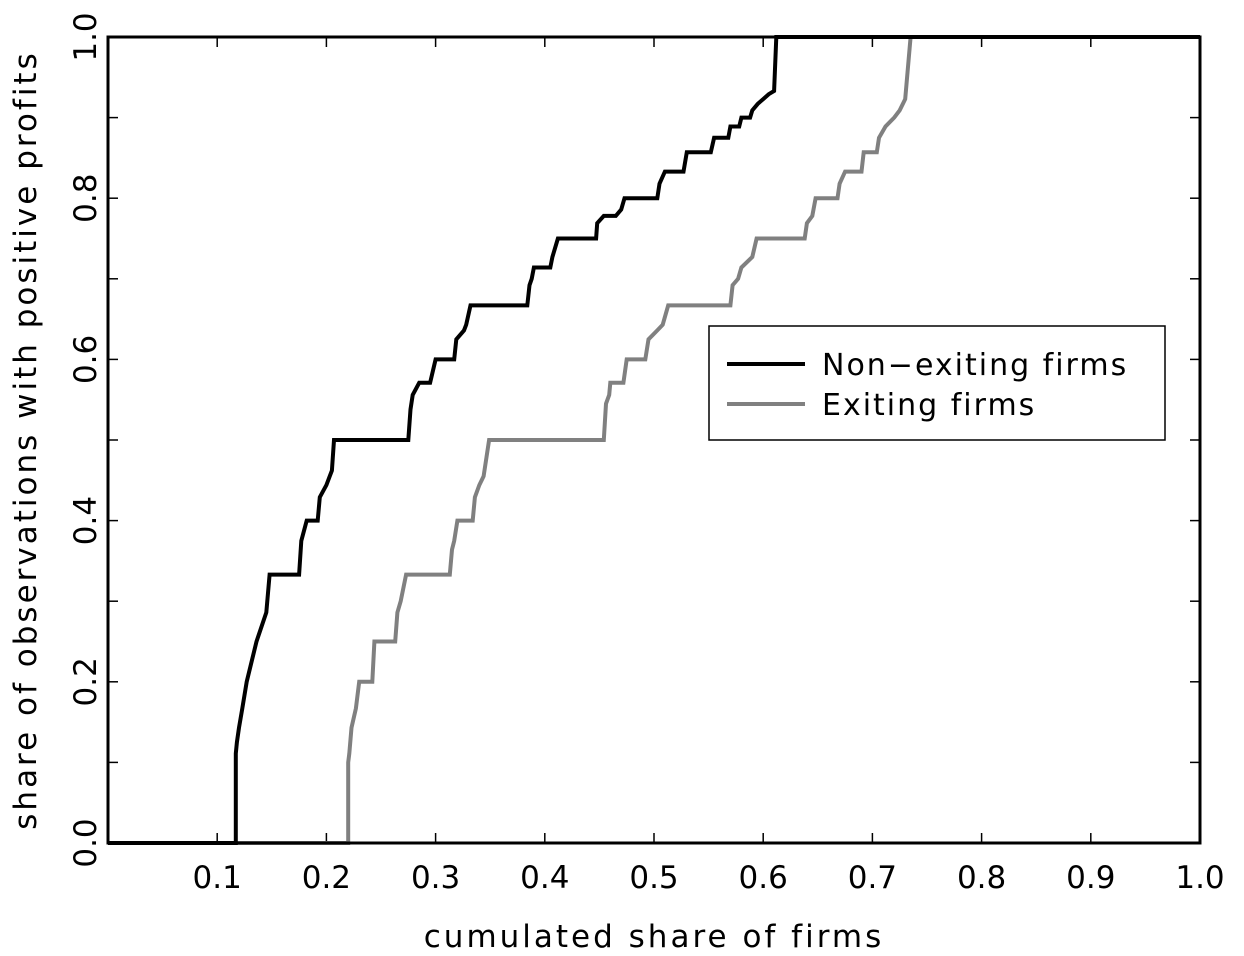 The width and height of the screenshot is (1244, 956). Describe the element at coordinates (975, 365) in the screenshot. I see `legend-label-non-exiting: Non−exiting firms` at that location.